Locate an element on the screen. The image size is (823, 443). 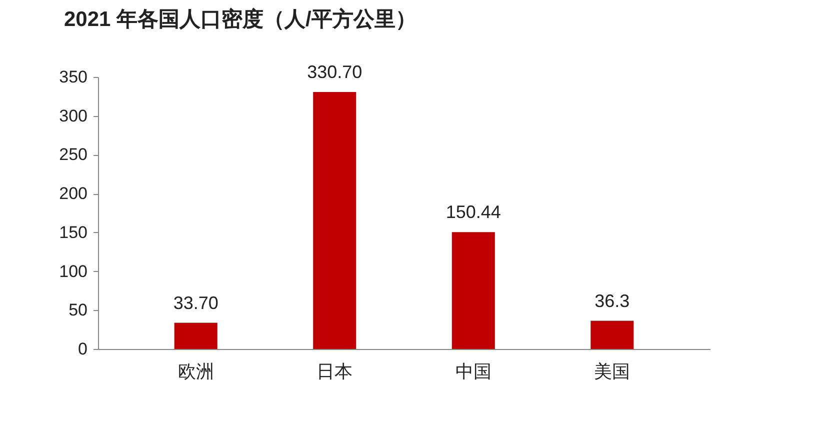
y-tick-label: 0 is located at coordinates (83, 349).